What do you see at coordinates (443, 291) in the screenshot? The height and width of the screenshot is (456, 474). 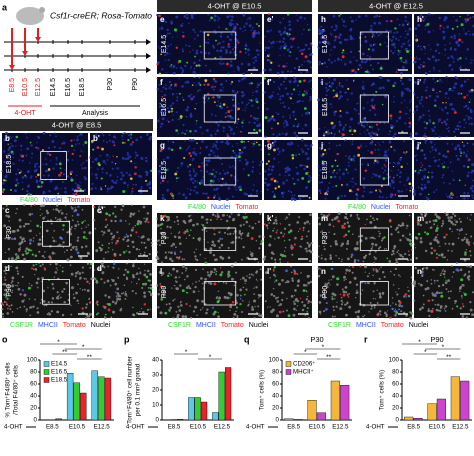 I see `micrograph: n'` at bounding box center [443, 291].